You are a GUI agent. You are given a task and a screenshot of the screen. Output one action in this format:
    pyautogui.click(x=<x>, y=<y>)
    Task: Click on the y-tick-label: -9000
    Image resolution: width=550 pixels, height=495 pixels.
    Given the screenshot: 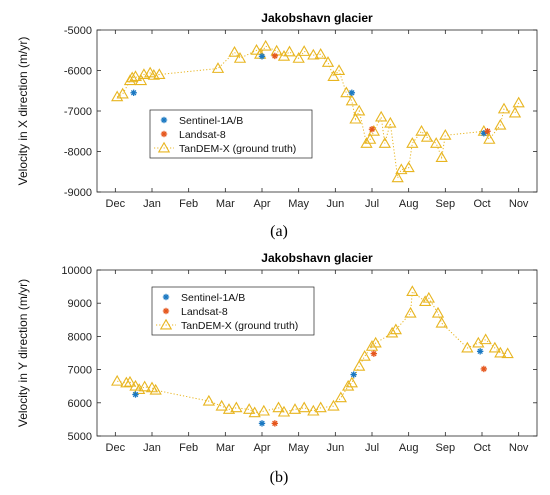 What is the action you would take?
    pyautogui.click(x=78, y=193)
    